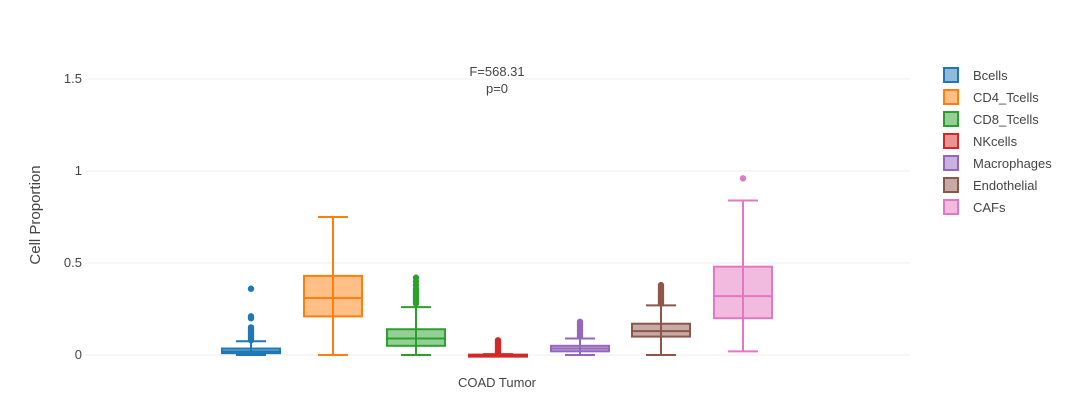  What do you see at coordinates (1006, 97) in the screenshot?
I see `legend-label: CD4_Tcells` at bounding box center [1006, 97].